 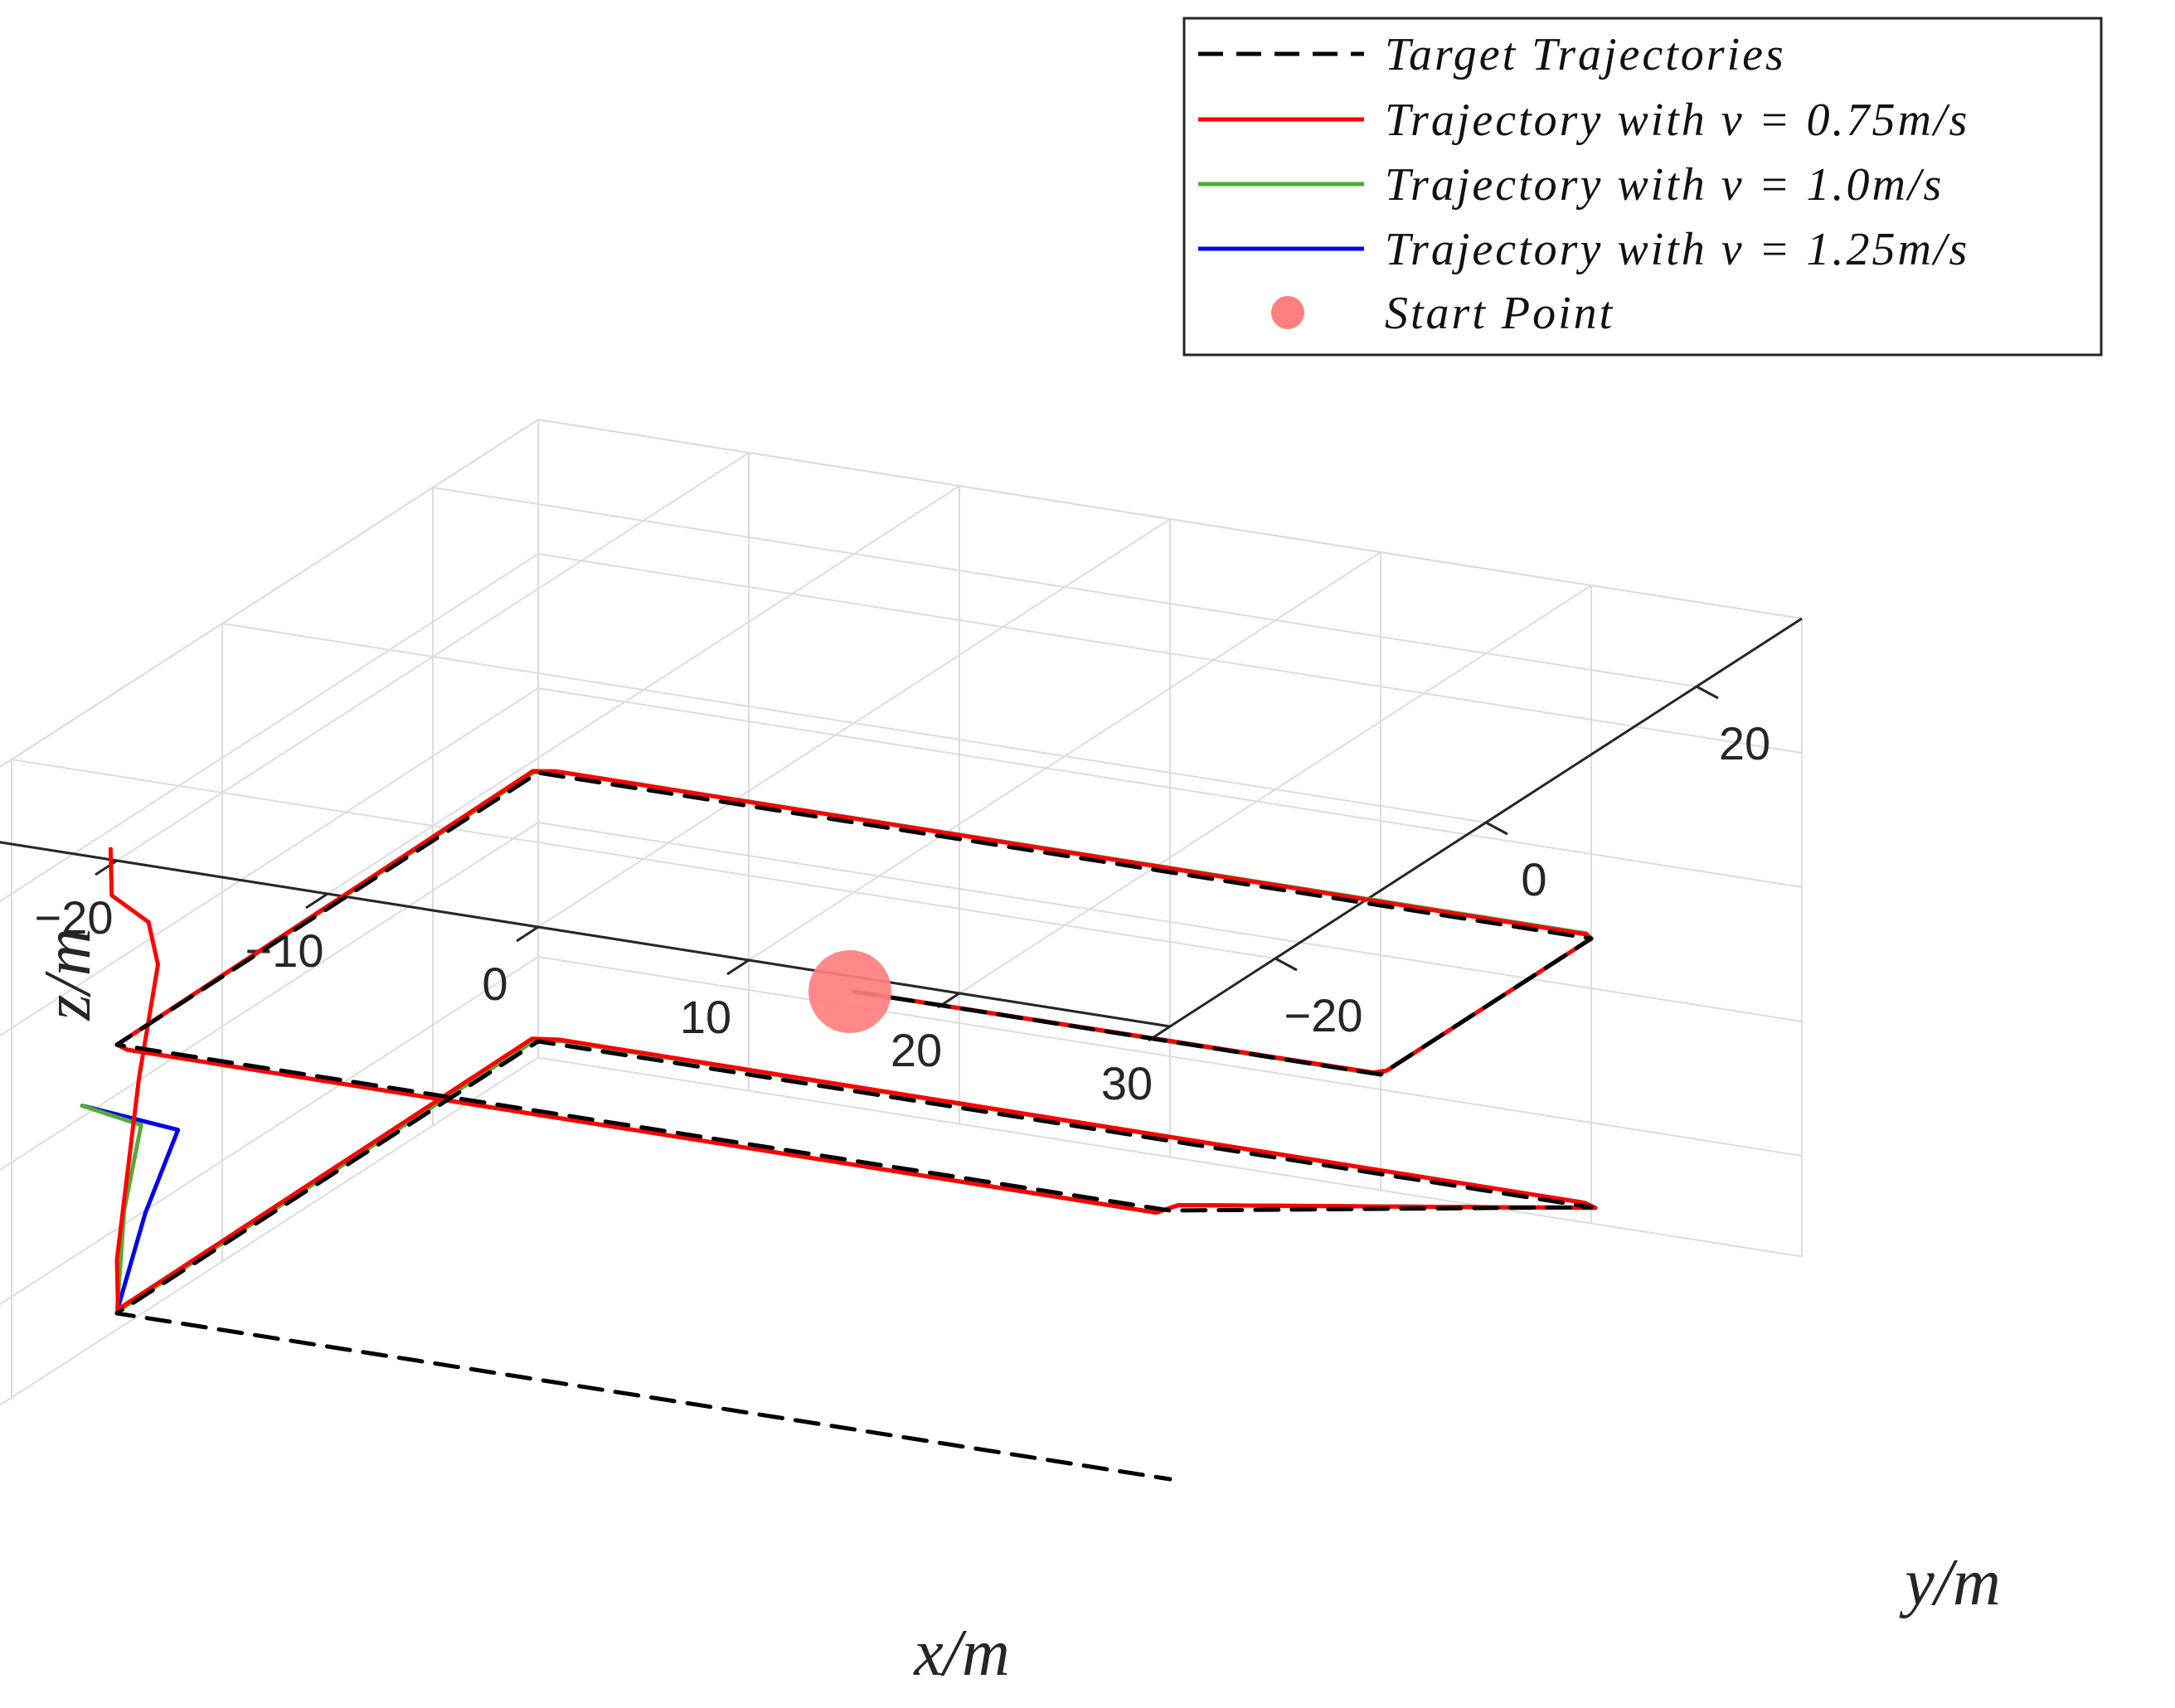 I want to click on y-tick-label: −20, so click(x=1323, y=1015).